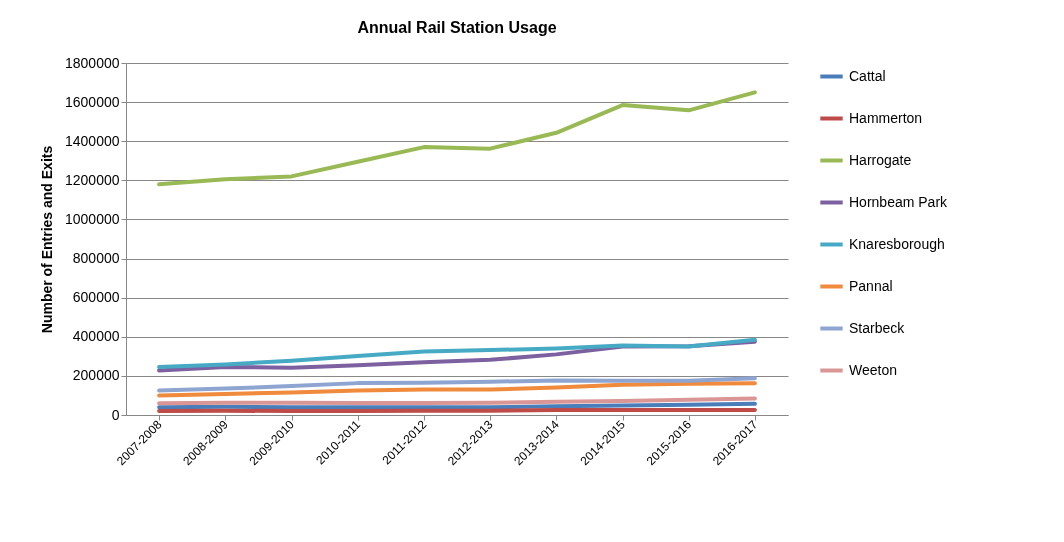 The width and height of the screenshot is (1064, 542). What do you see at coordinates (867, 75) in the screenshot?
I see `legend-label: Cattal` at bounding box center [867, 75].